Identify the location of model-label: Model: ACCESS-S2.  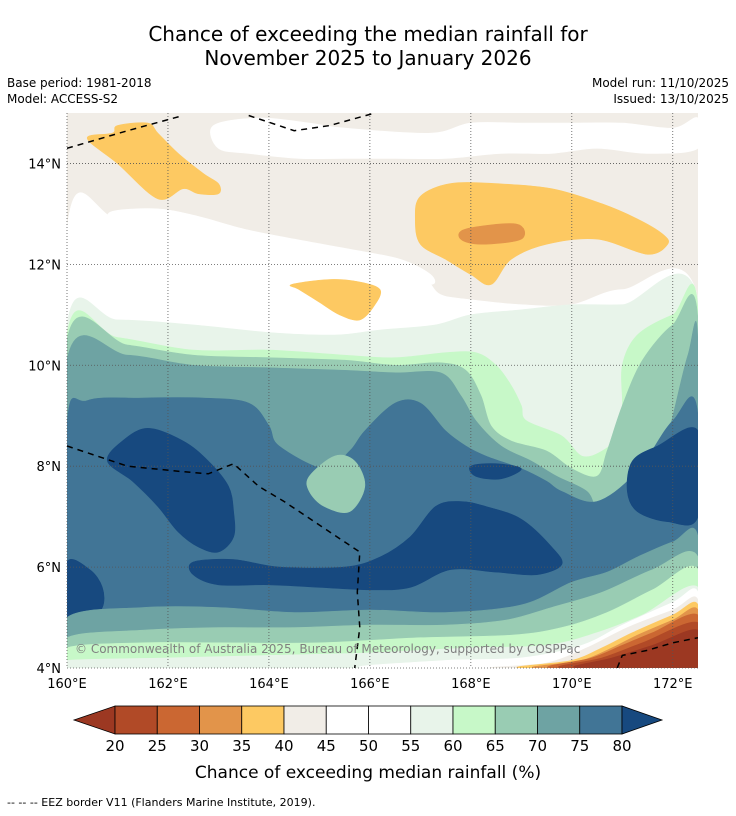
(63, 99).